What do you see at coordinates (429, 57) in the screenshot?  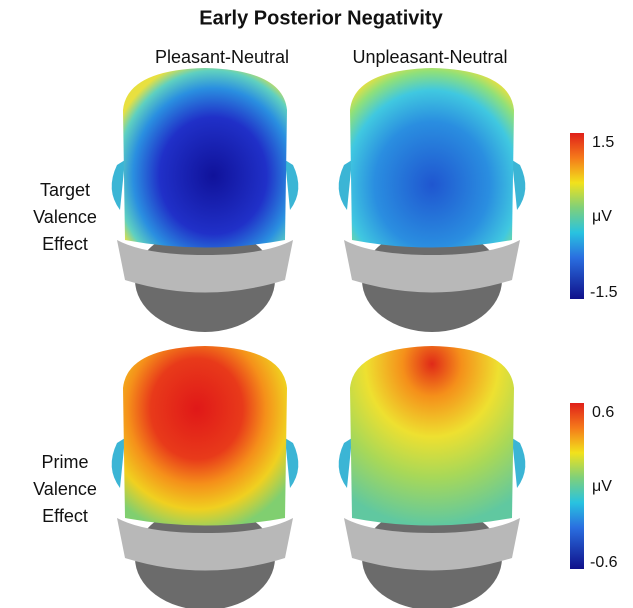 I see `column-header: Unpleasant-Neutral` at bounding box center [429, 57].